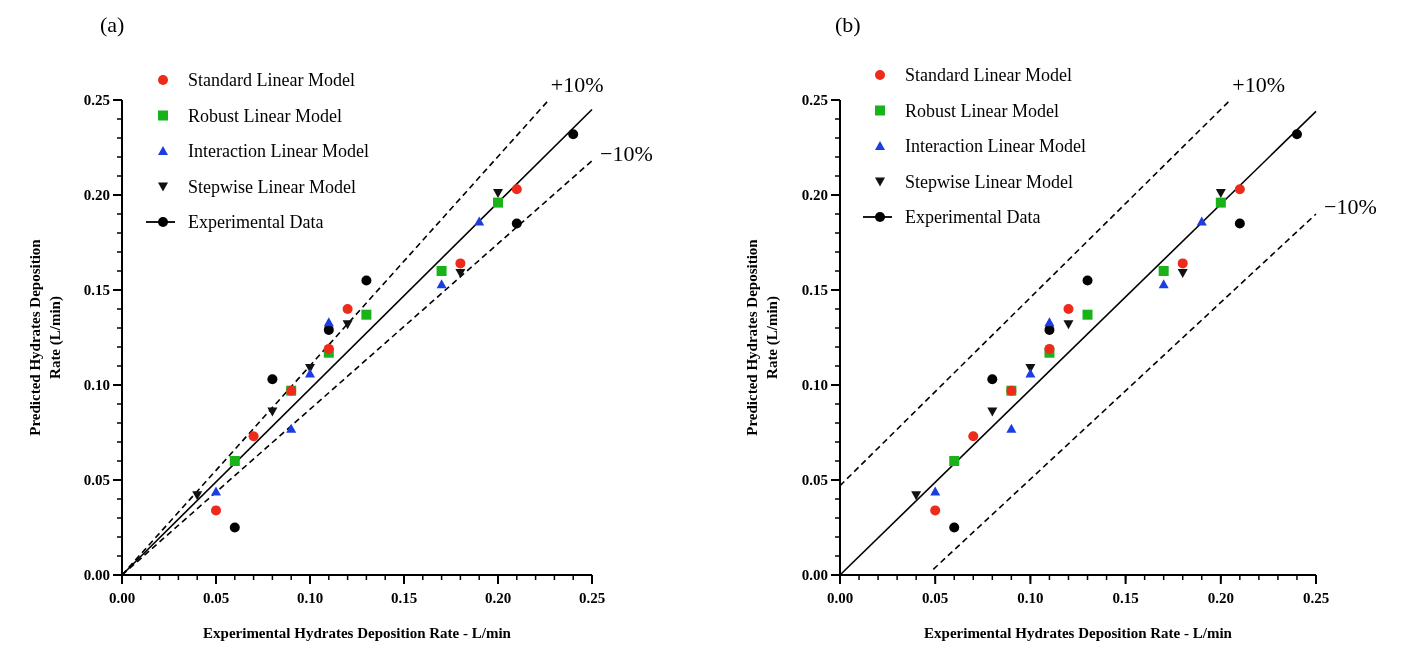 Image resolution: width=1402 pixels, height=650 pixels. I want to click on chart-title: (b), so click(848, 24).